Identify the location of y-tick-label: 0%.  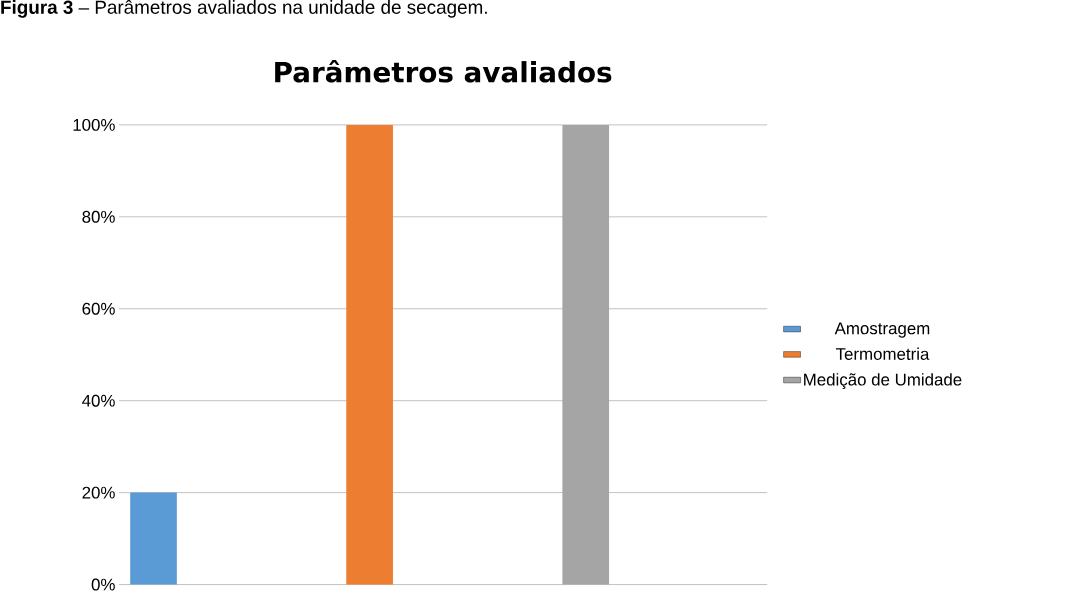
(103, 584).